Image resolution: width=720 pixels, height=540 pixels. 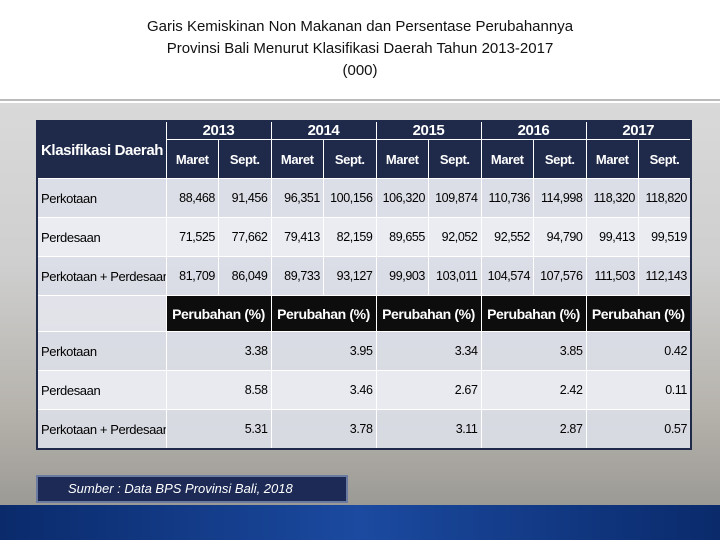 What do you see at coordinates (245, 237) in the screenshot?
I see `cell: 77,662` at bounding box center [245, 237].